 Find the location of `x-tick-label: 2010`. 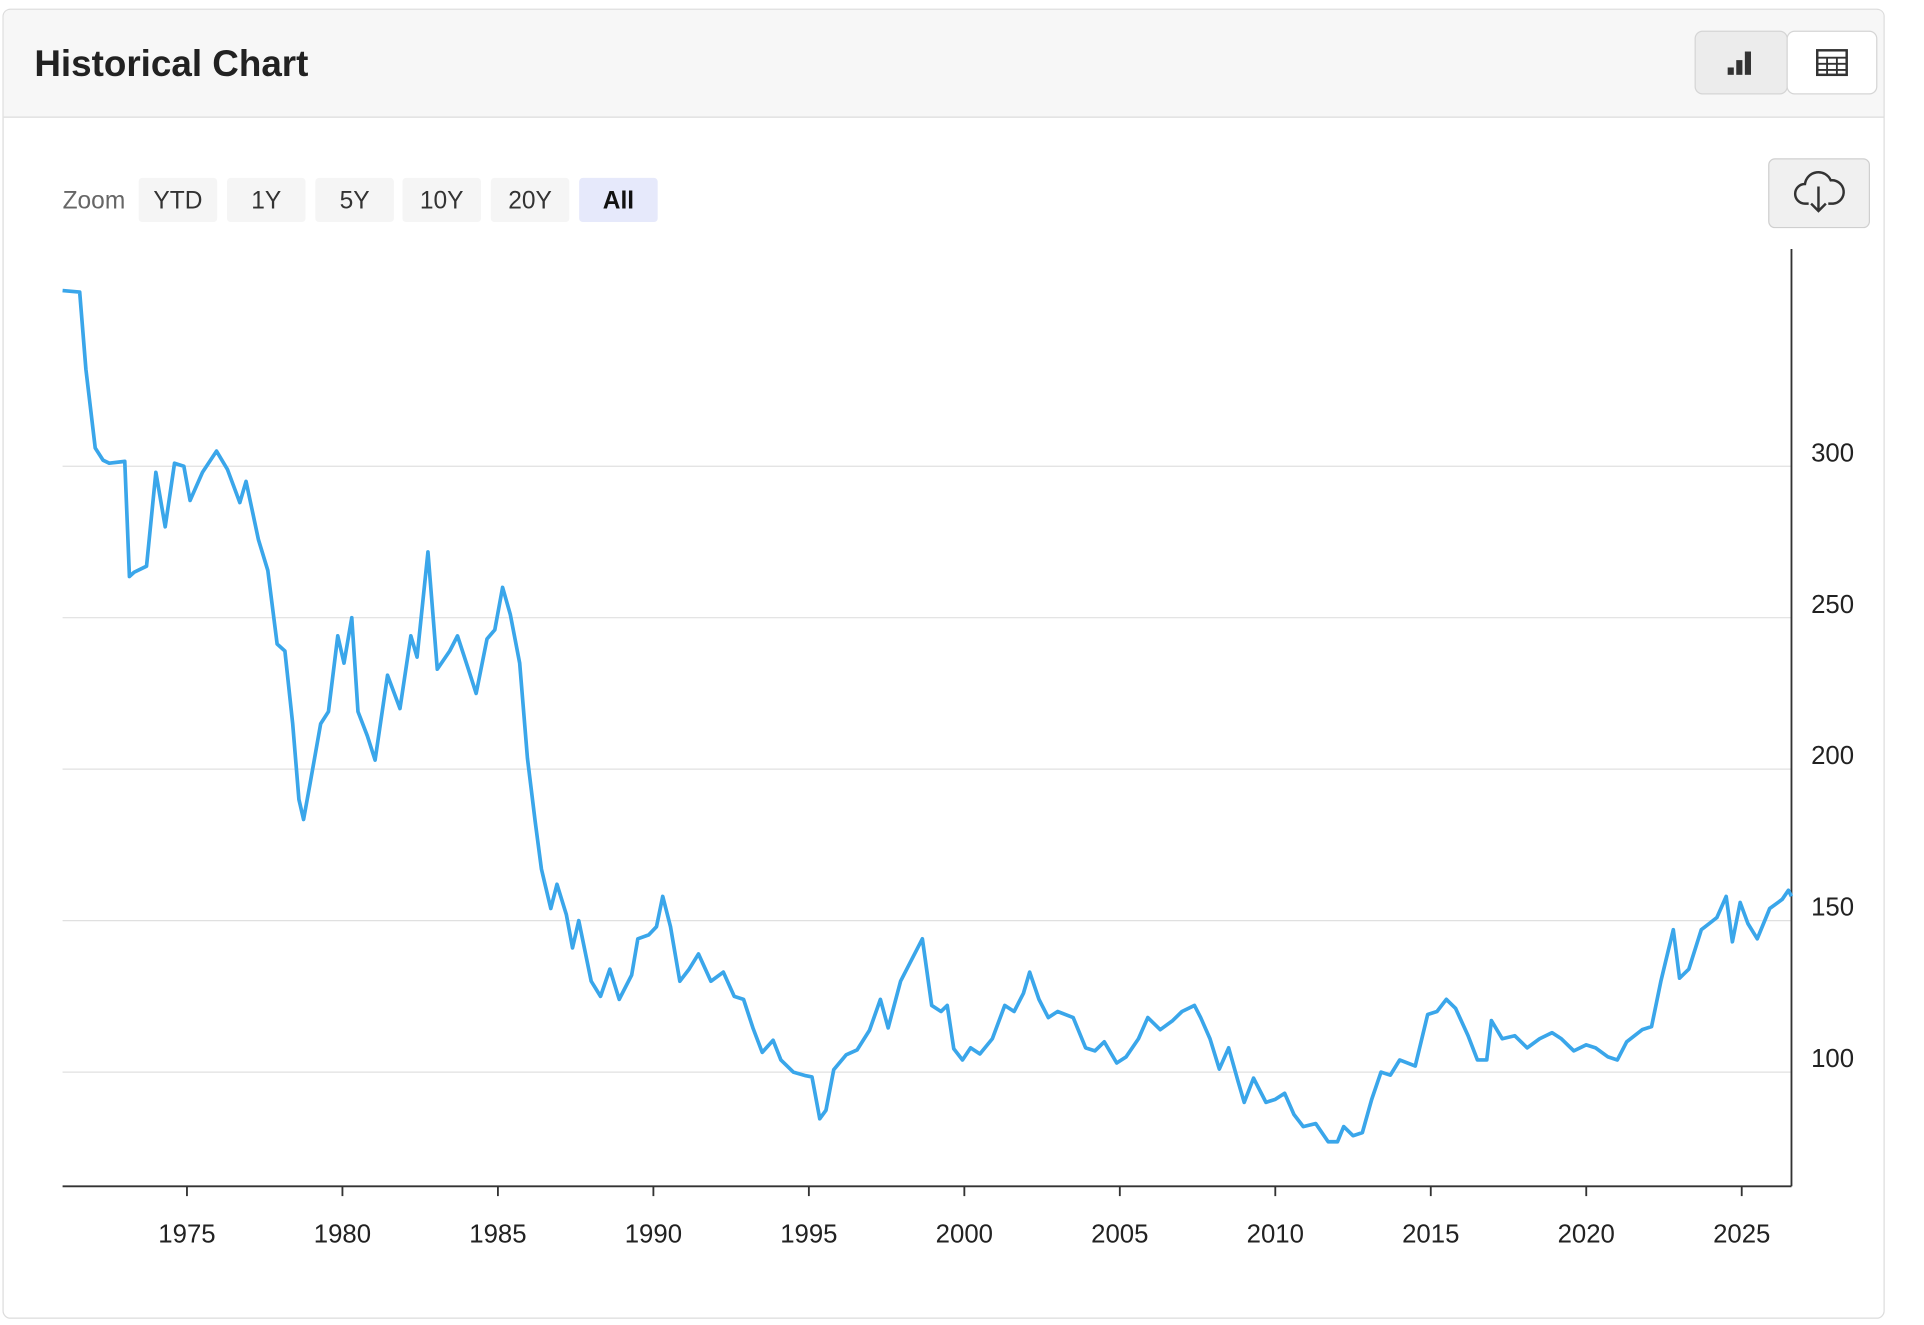

x-tick-label: 2010 is located at coordinates (1275, 1235).